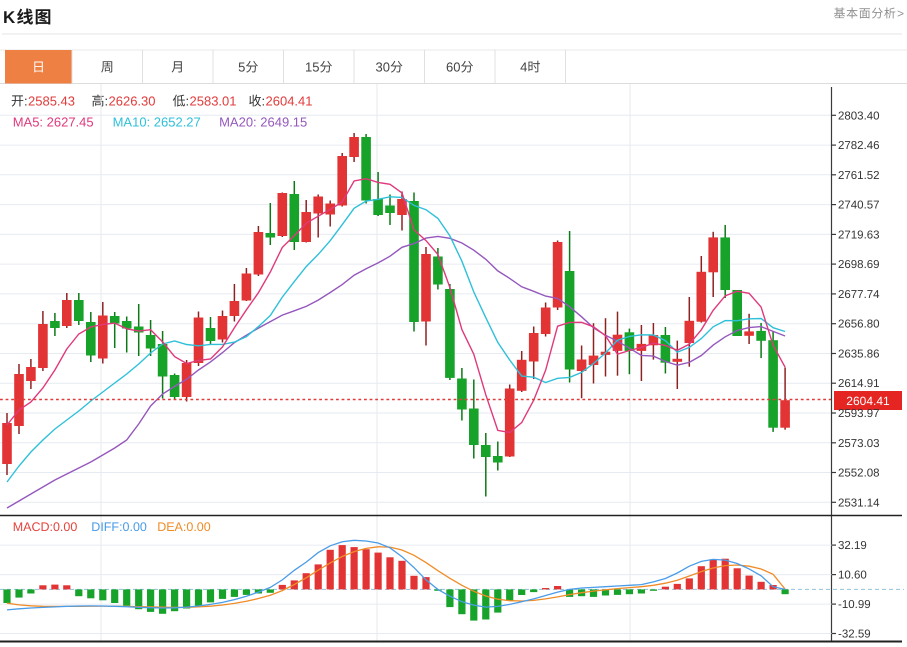 The width and height of the screenshot is (907, 647). Describe the element at coordinates (859, 384) in the screenshot. I see `svg-text: 2614.91` at that location.